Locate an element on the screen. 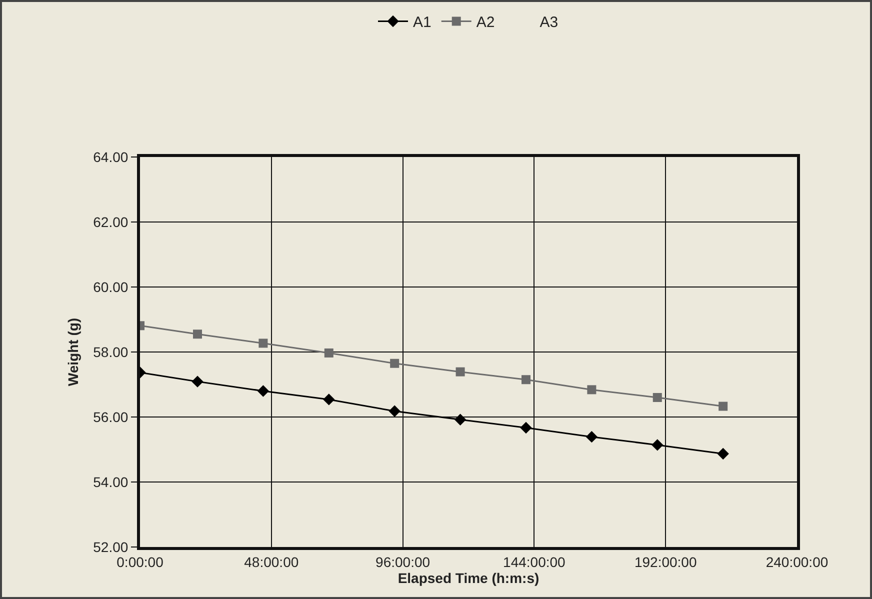 The width and height of the screenshot is (872, 599). y-tick-label: 64.00 is located at coordinates (110, 156).